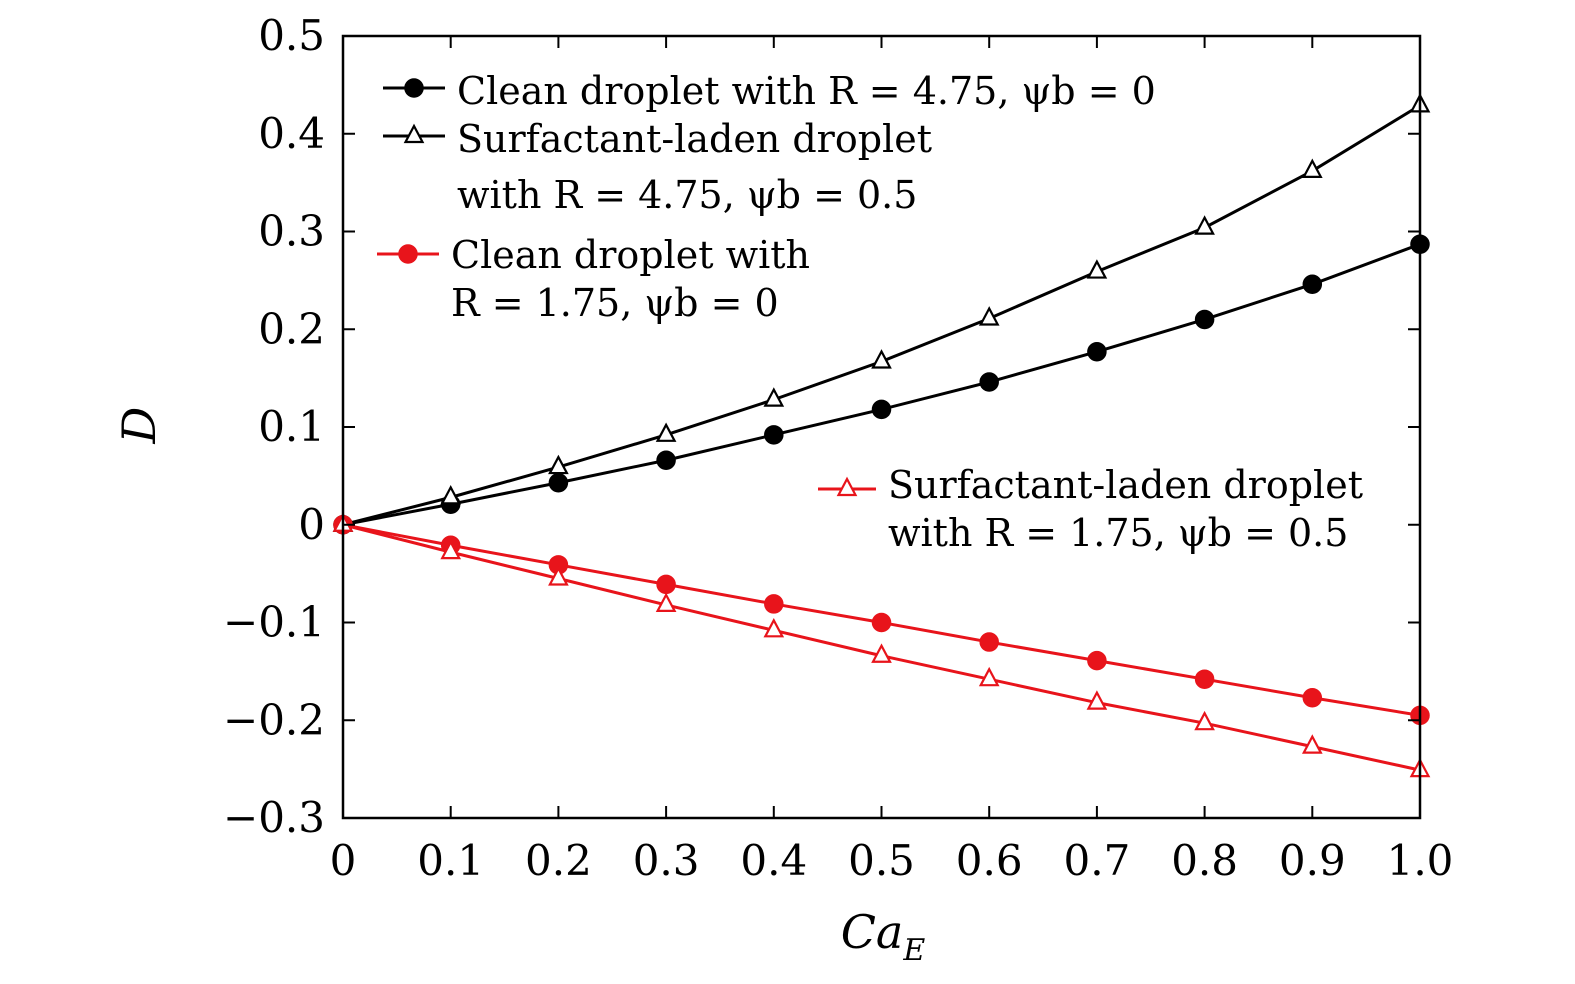 This screenshot has width=1575, height=984. I want to click on x-tick-label: 0.6, so click(989, 860).